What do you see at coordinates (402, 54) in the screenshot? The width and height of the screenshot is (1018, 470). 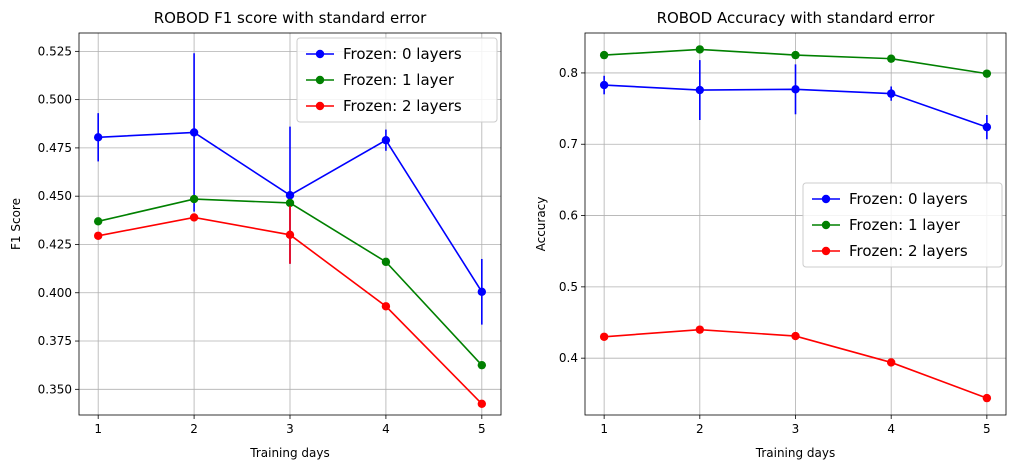 I see `chart1-legend-label-1: Frozen: 0 layers` at bounding box center [402, 54].